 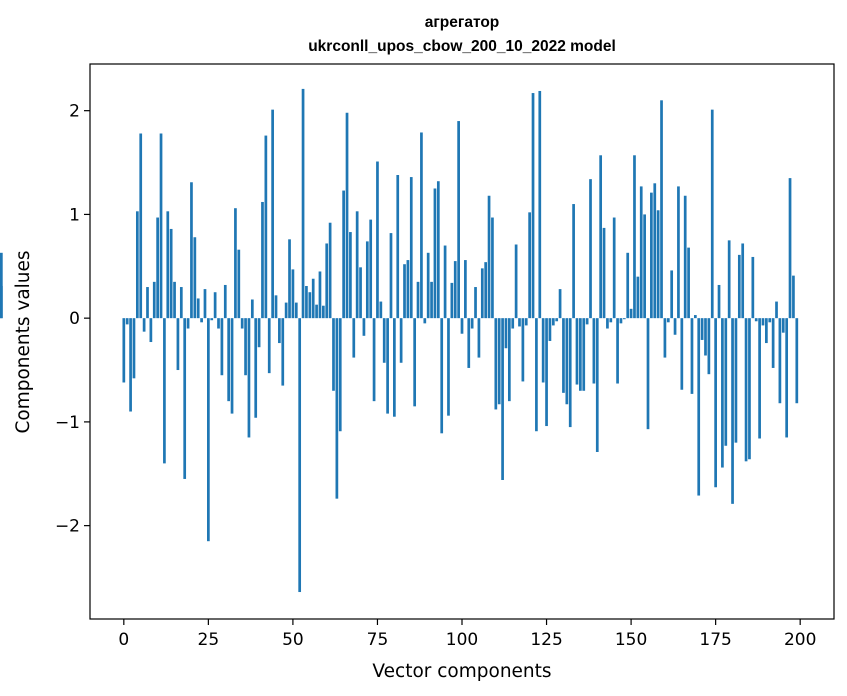 I want to click on y-tick-label: −1, so click(x=67, y=423).